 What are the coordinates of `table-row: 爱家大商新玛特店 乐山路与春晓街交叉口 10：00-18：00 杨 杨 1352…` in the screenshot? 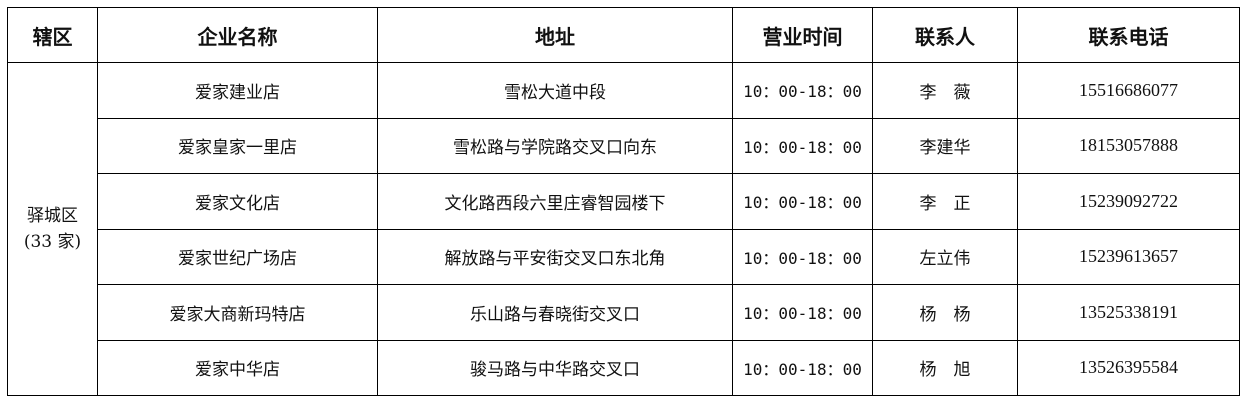 It's located at (624, 312).